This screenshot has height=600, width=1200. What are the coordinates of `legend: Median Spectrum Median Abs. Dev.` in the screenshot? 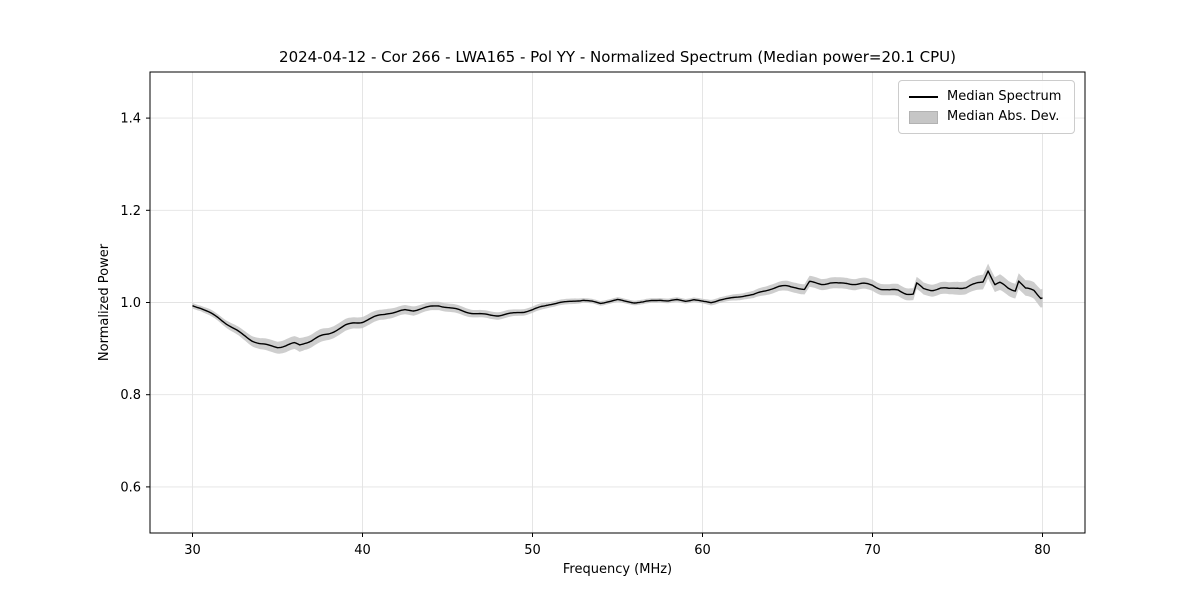 It's located at (986, 107).